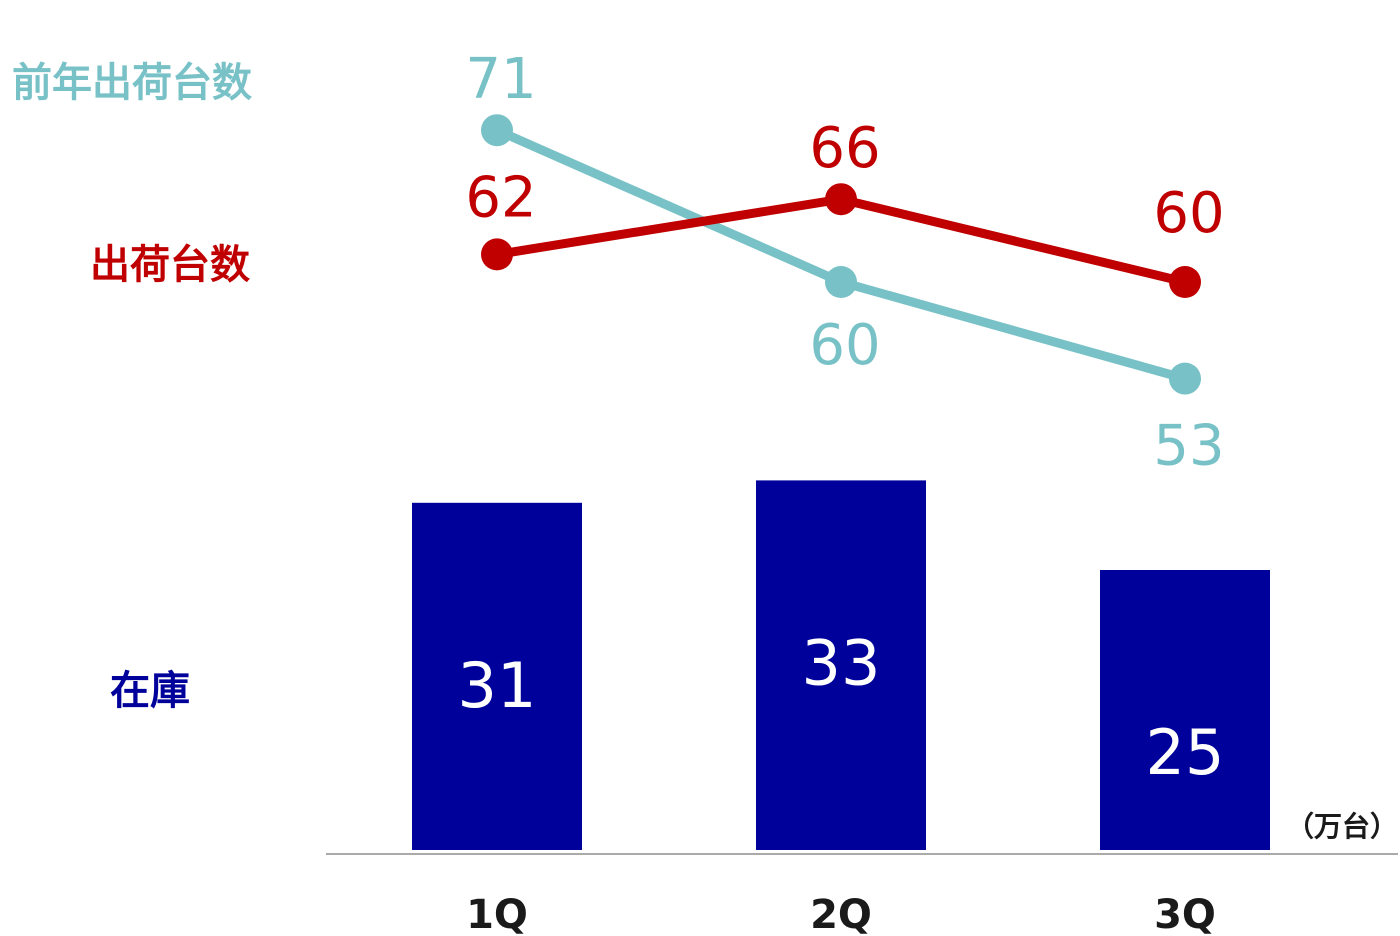 This screenshot has height=936, width=1400. What do you see at coordinates (1185, 914) in the screenshot?
I see `x-tick-label-3Q: 3Q` at bounding box center [1185, 914].